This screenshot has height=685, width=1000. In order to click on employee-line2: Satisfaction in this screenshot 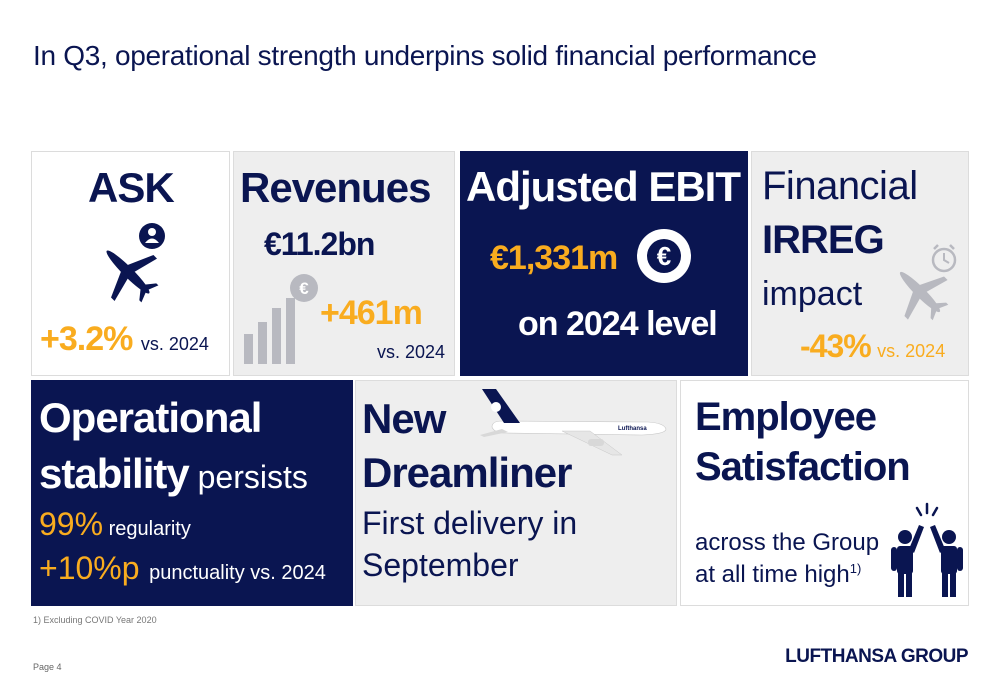, I will do `click(803, 467)`.